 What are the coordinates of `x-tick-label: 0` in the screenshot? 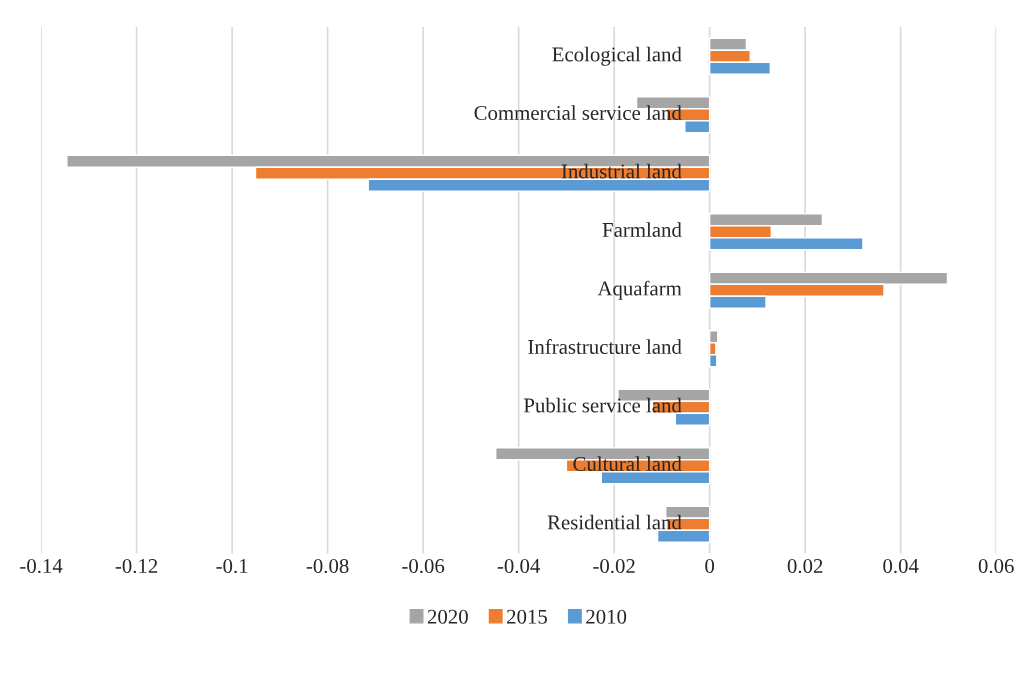 It's located at (710, 566).